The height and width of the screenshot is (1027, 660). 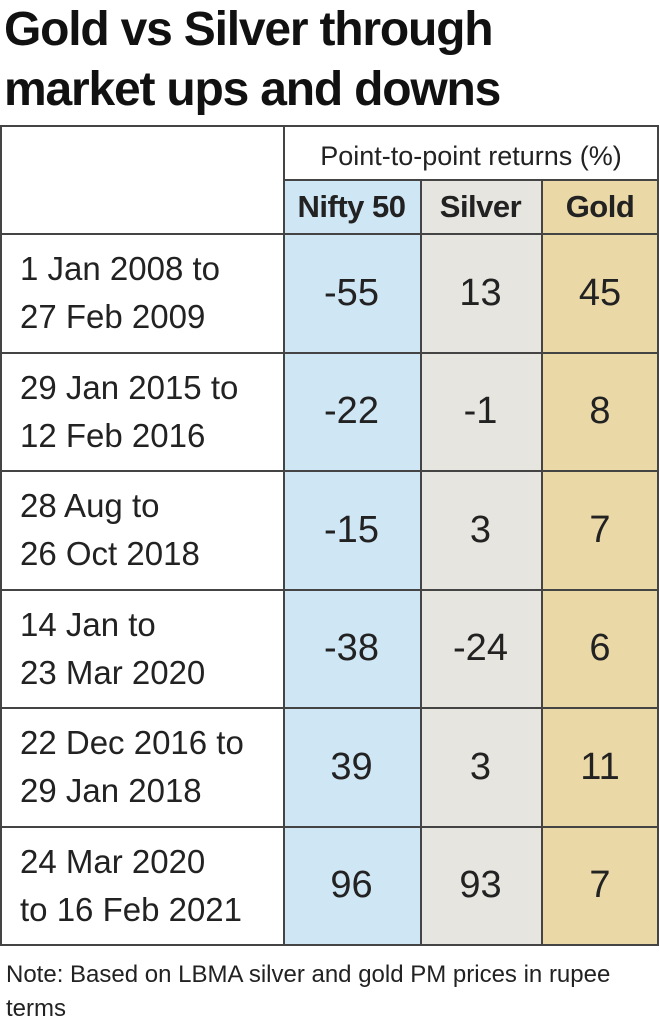 I want to click on period-line: 23 Mar 2020, so click(x=113, y=672).